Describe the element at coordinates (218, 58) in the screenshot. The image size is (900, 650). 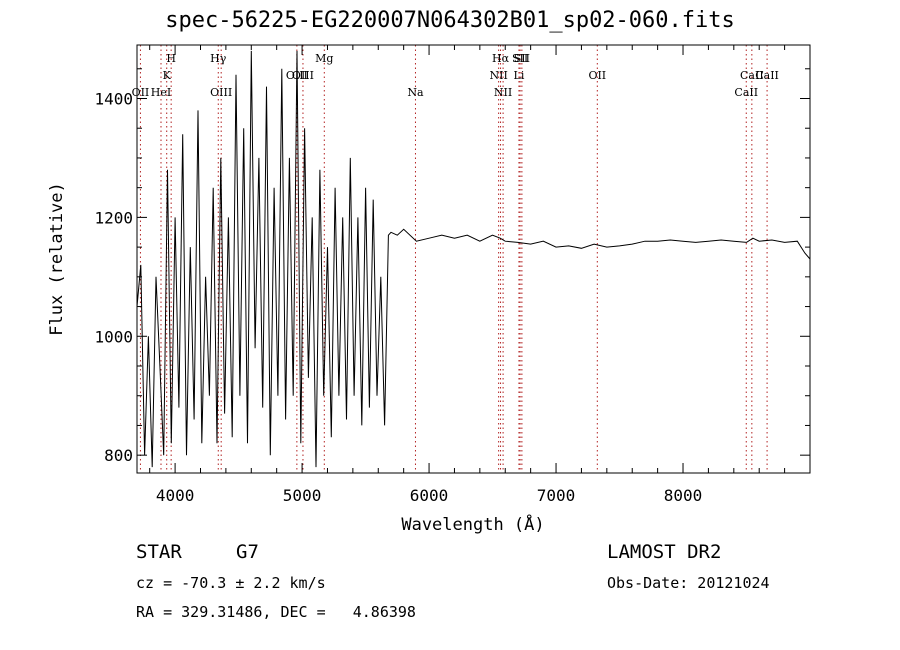
I see `emission-line-label: Hγ` at that location.